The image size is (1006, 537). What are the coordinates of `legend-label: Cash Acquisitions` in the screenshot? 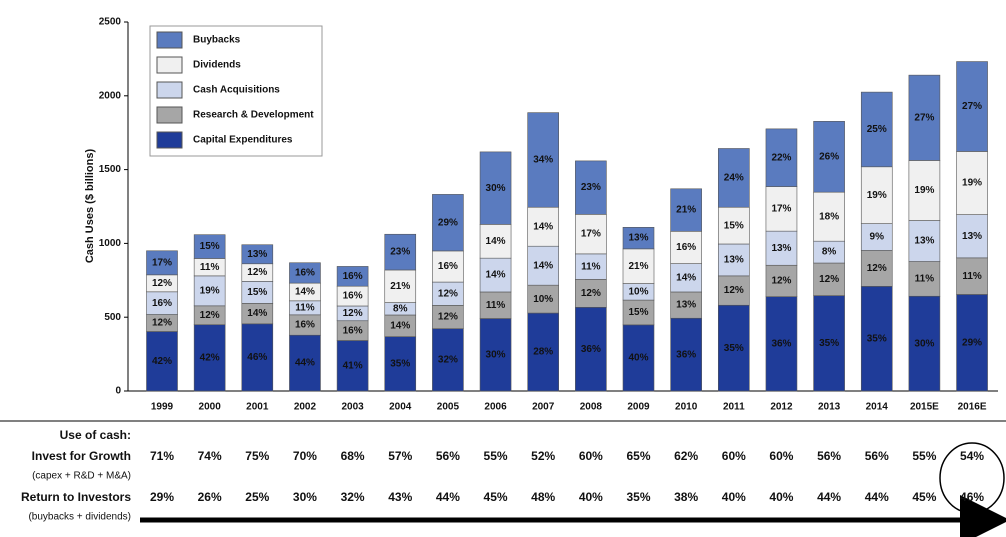 It's located at (236, 90).